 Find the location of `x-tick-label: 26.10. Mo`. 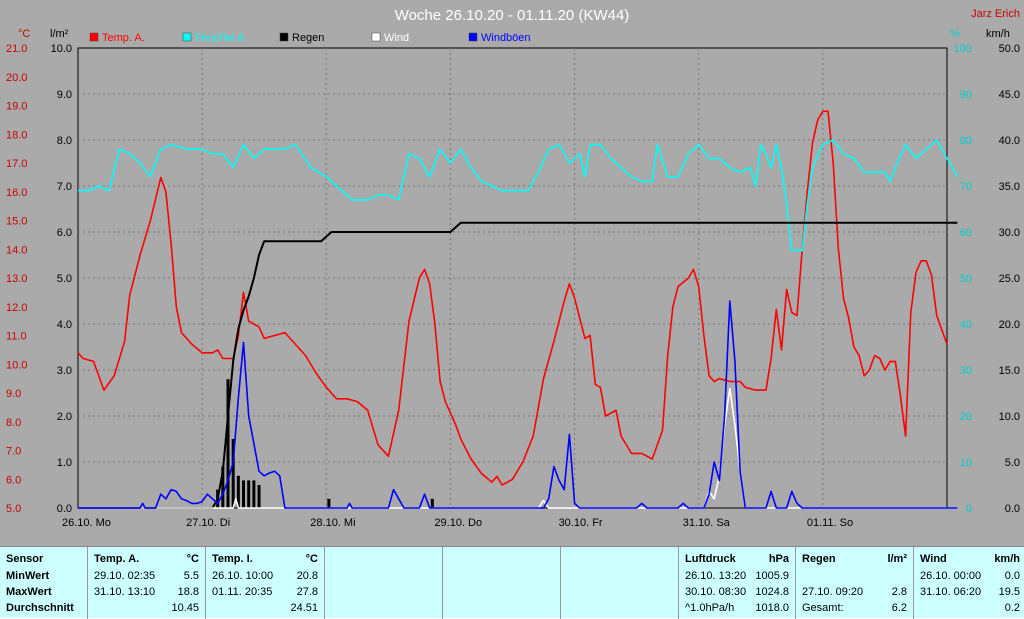

x-tick-label: 26.10. Mo is located at coordinates (86, 523).